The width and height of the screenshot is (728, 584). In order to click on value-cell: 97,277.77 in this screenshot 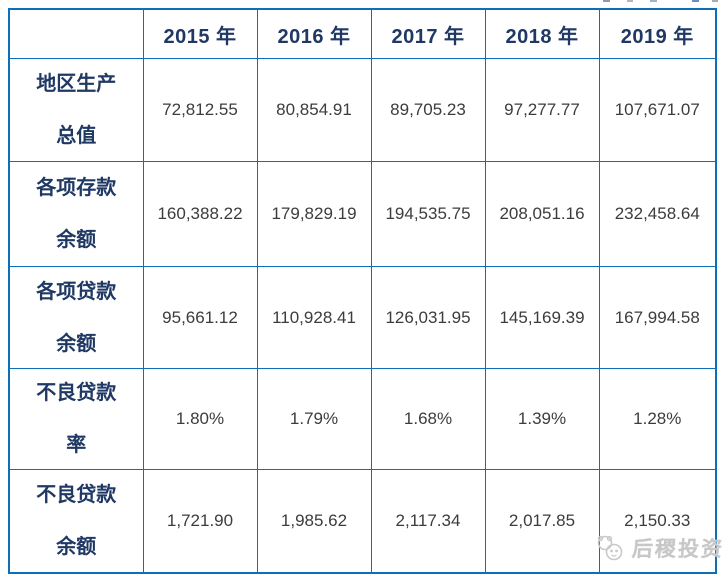, I will do `click(542, 110)`.